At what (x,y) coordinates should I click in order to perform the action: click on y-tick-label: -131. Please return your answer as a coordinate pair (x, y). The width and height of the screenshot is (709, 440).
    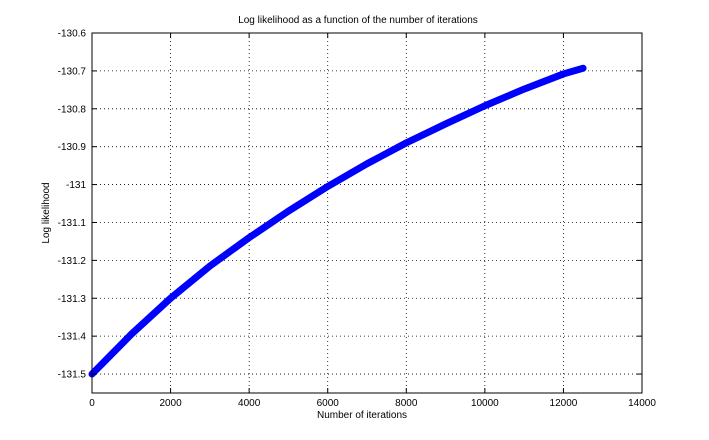
    Looking at the image, I should click on (76, 185).